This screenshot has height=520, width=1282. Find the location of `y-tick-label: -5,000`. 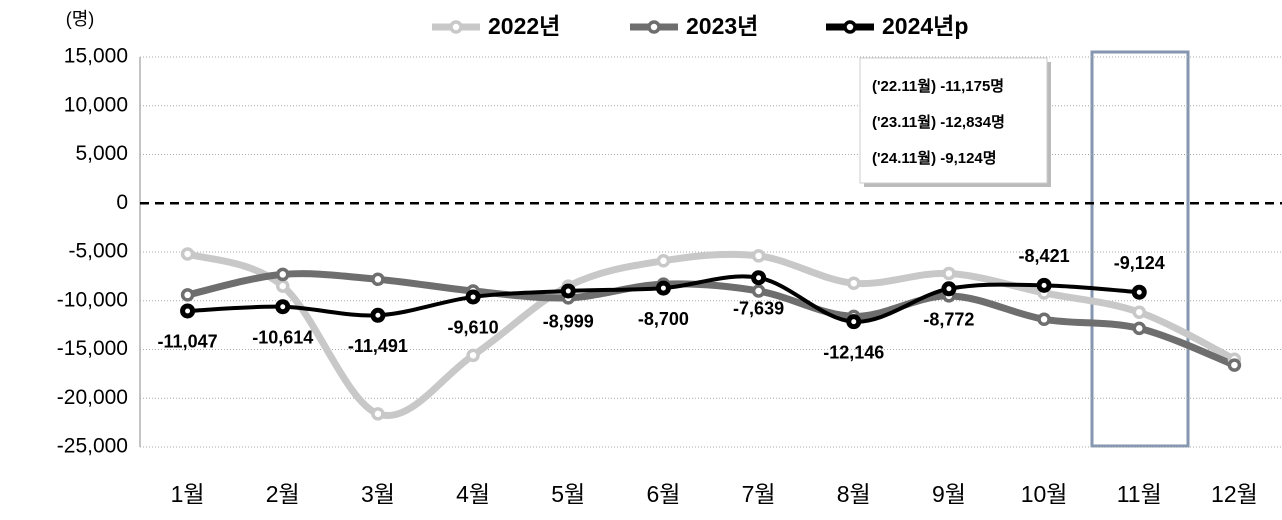

y-tick-label: -5,000 is located at coordinates (98, 251).